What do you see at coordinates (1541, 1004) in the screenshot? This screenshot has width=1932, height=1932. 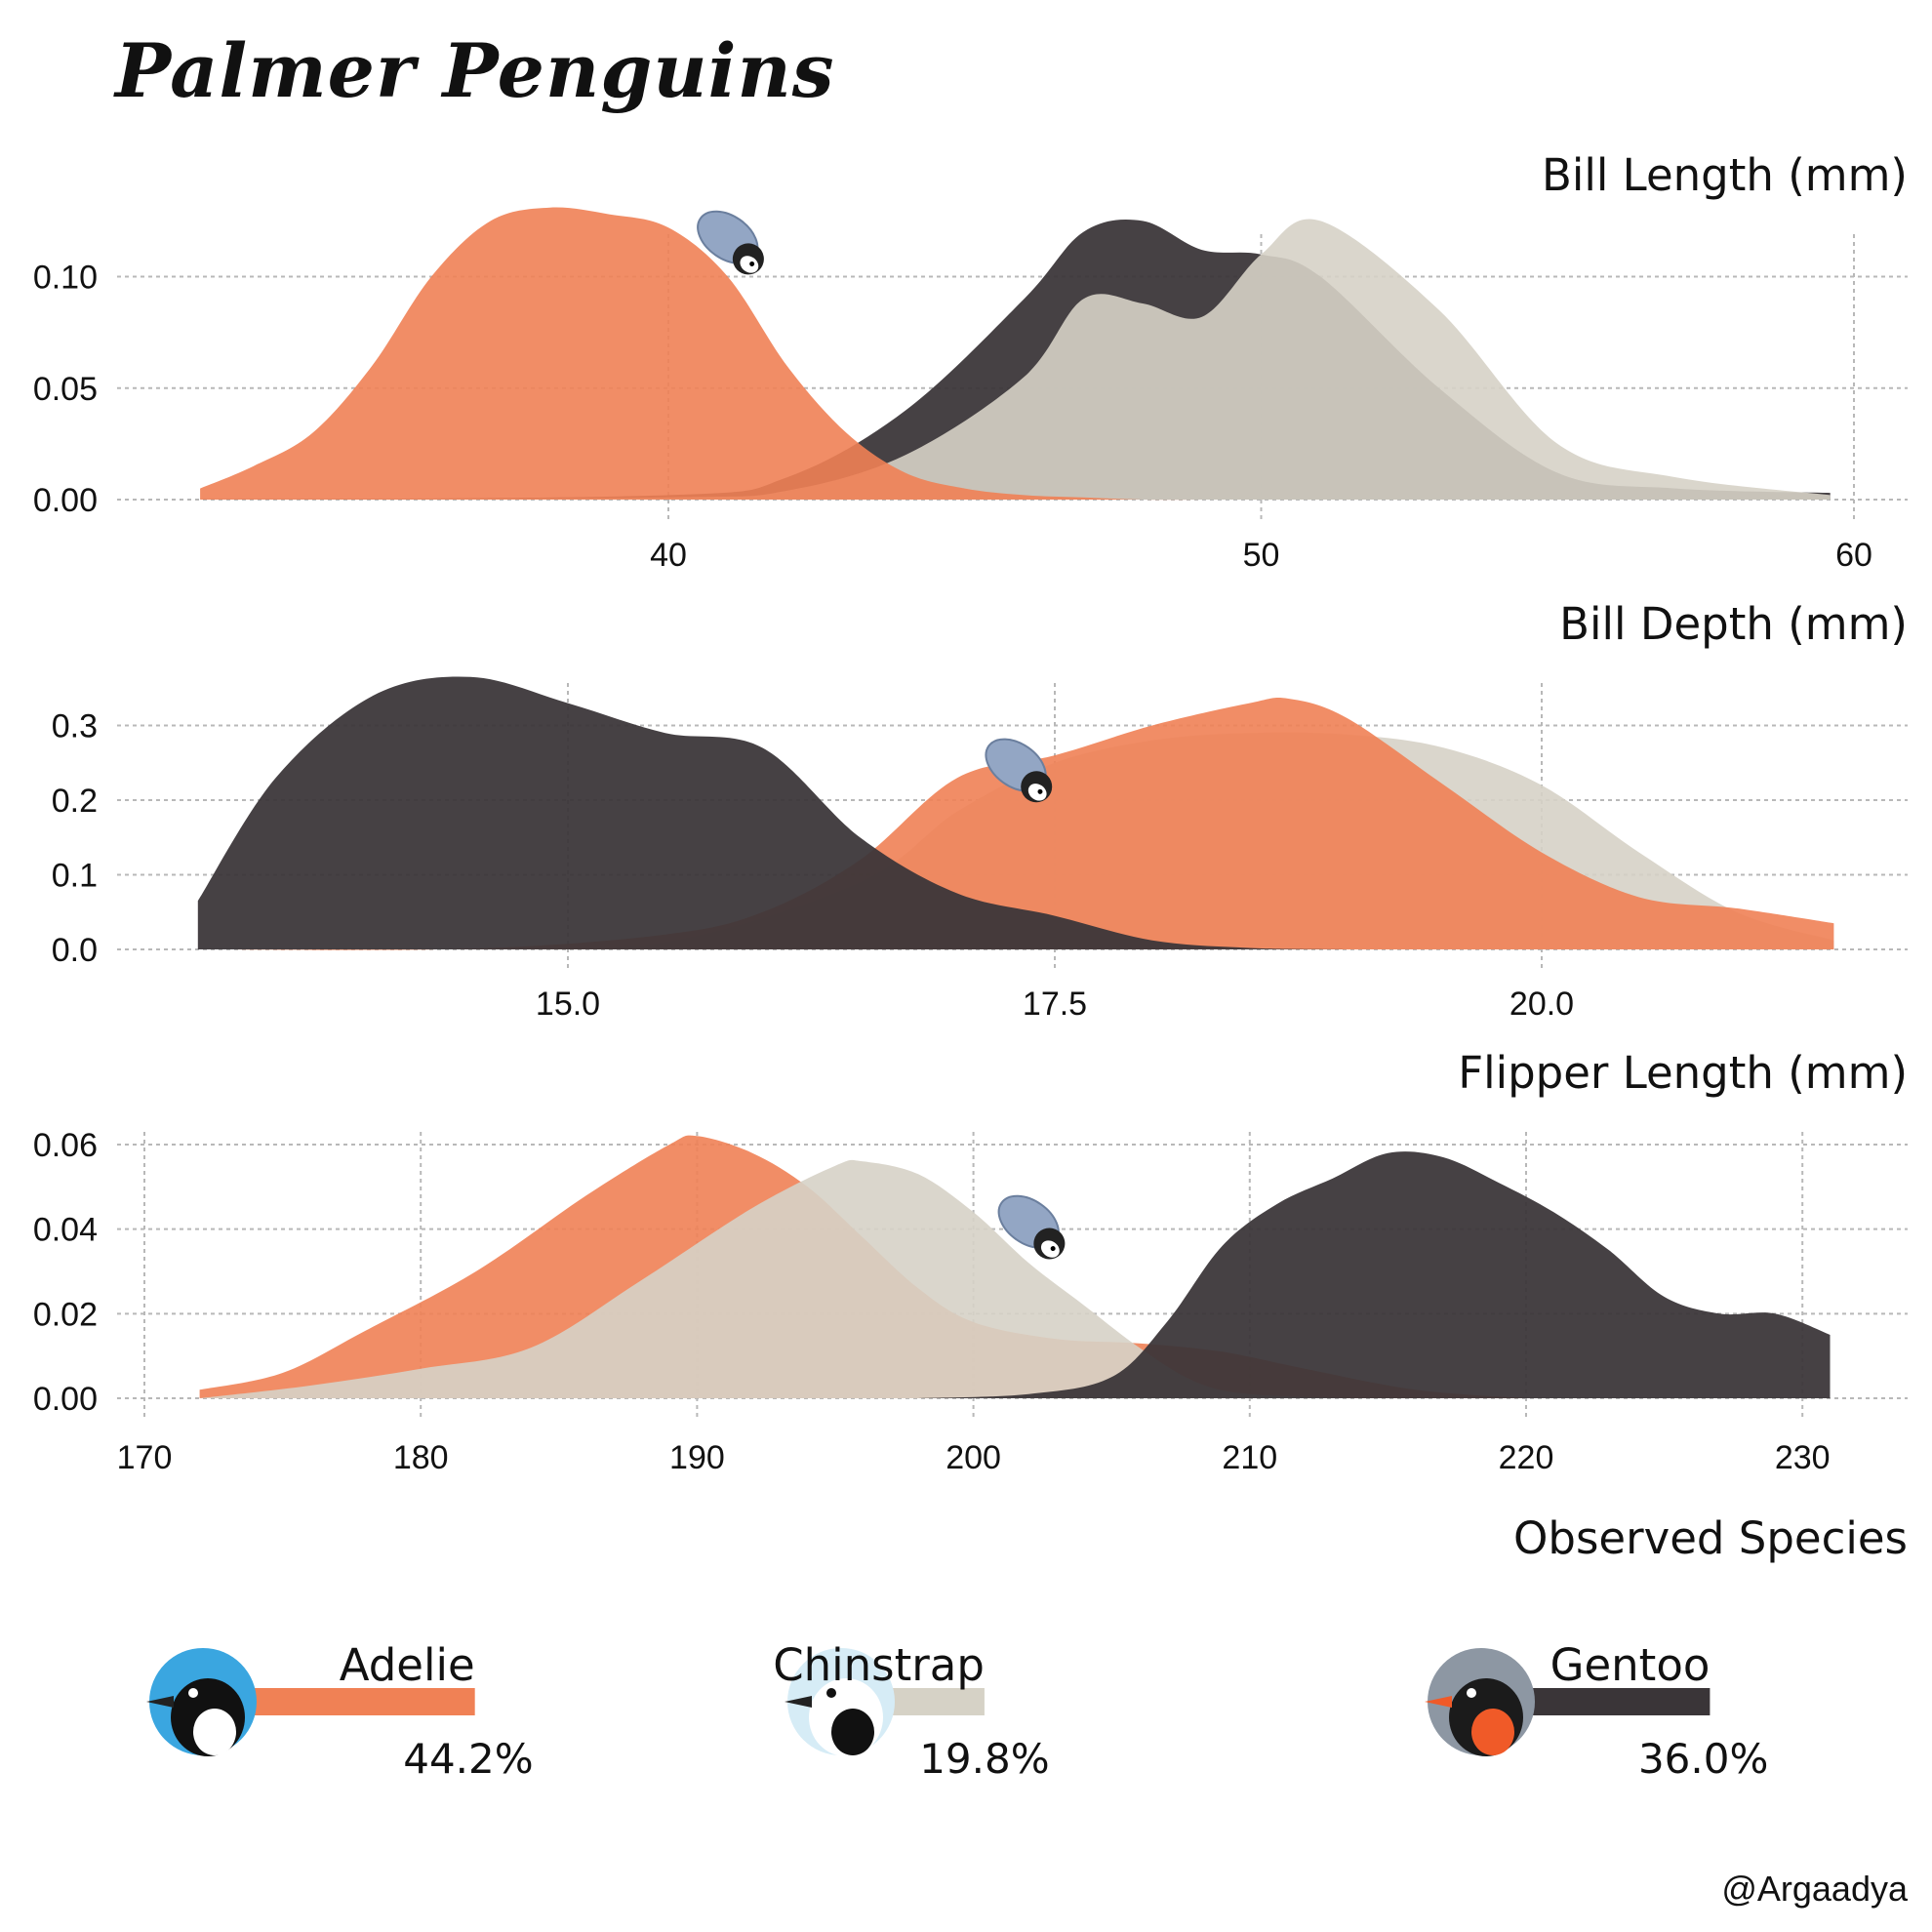 I see `x-tick-label: 20.0` at bounding box center [1541, 1004].